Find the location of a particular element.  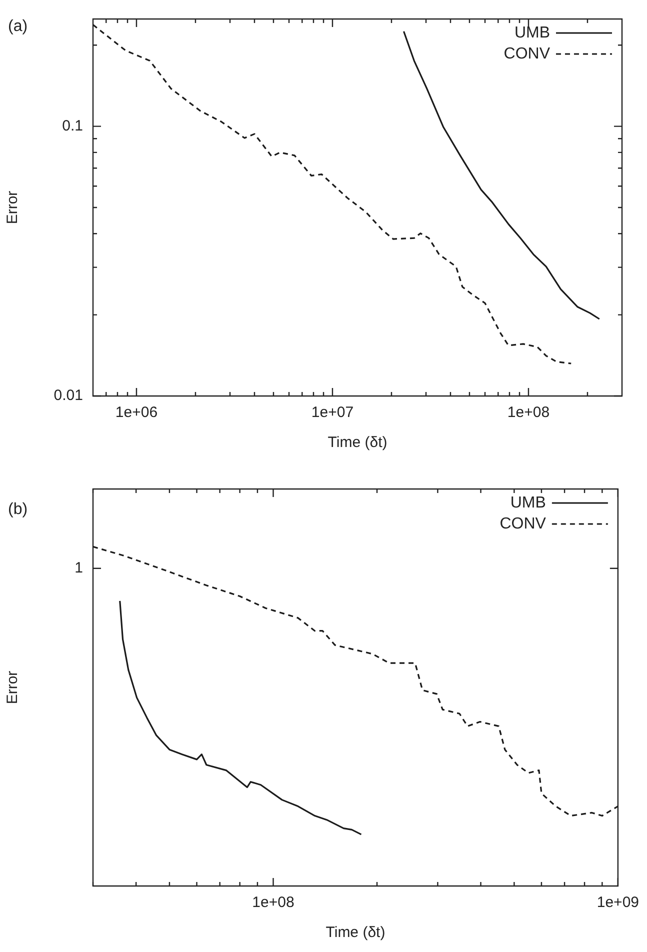

y-tick-label: 0.1 is located at coordinates (72, 125).